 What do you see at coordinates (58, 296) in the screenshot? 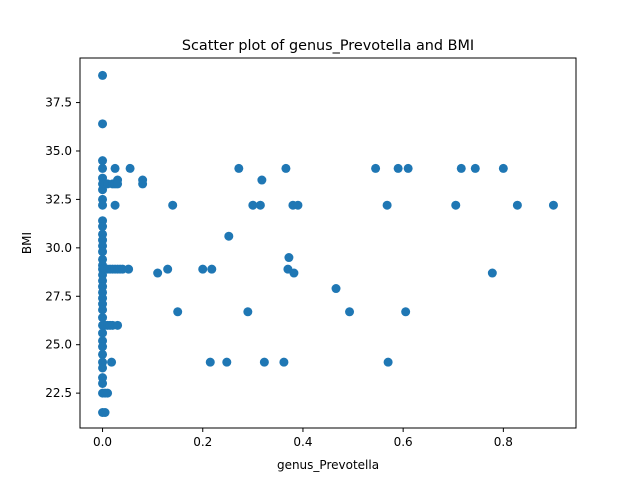
I see `y-tick-label: 27.5` at bounding box center [58, 296].